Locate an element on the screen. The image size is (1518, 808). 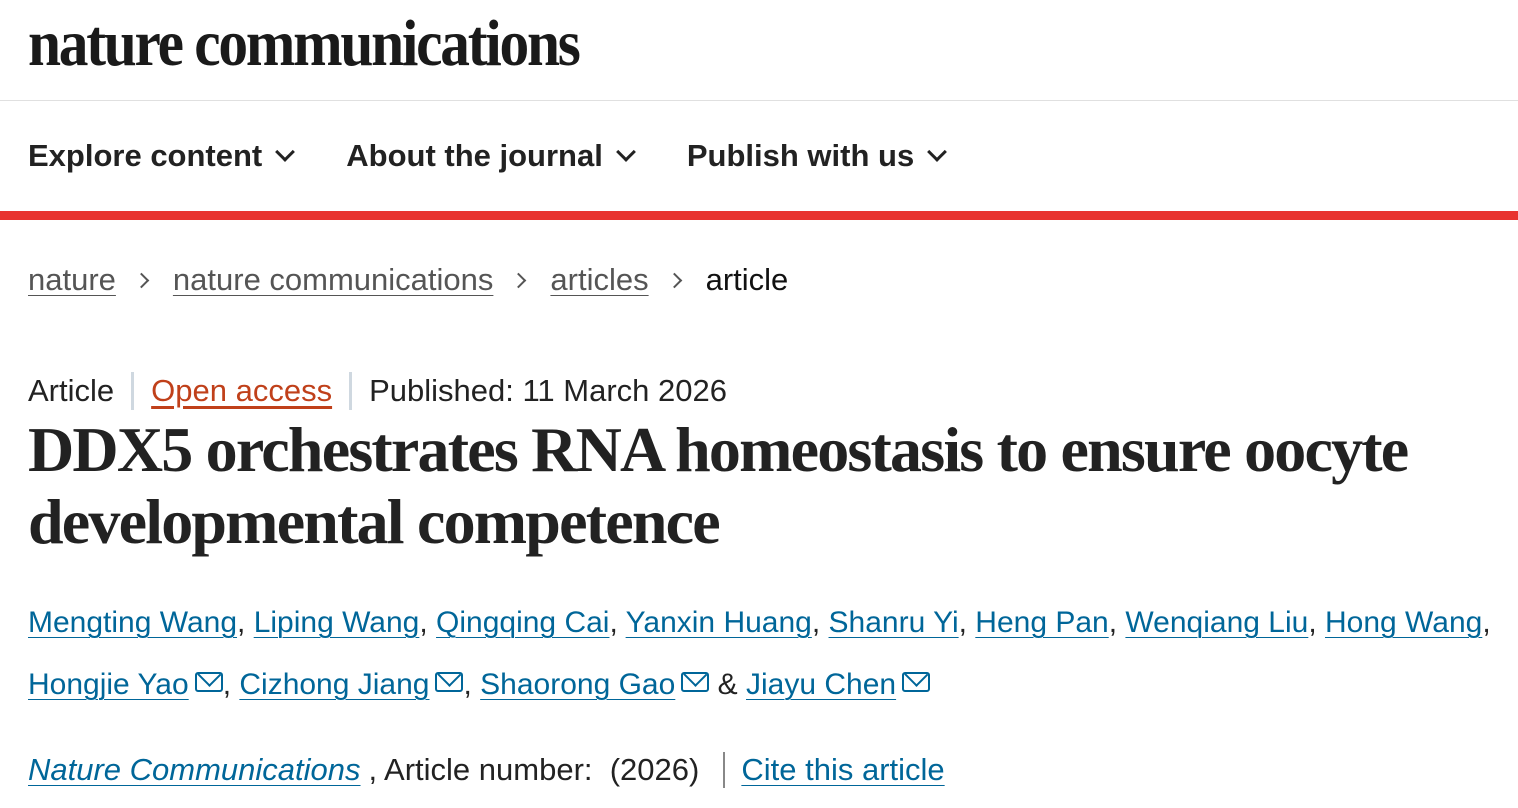
author-link: Wenqiang Liu is located at coordinates (1217, 622).